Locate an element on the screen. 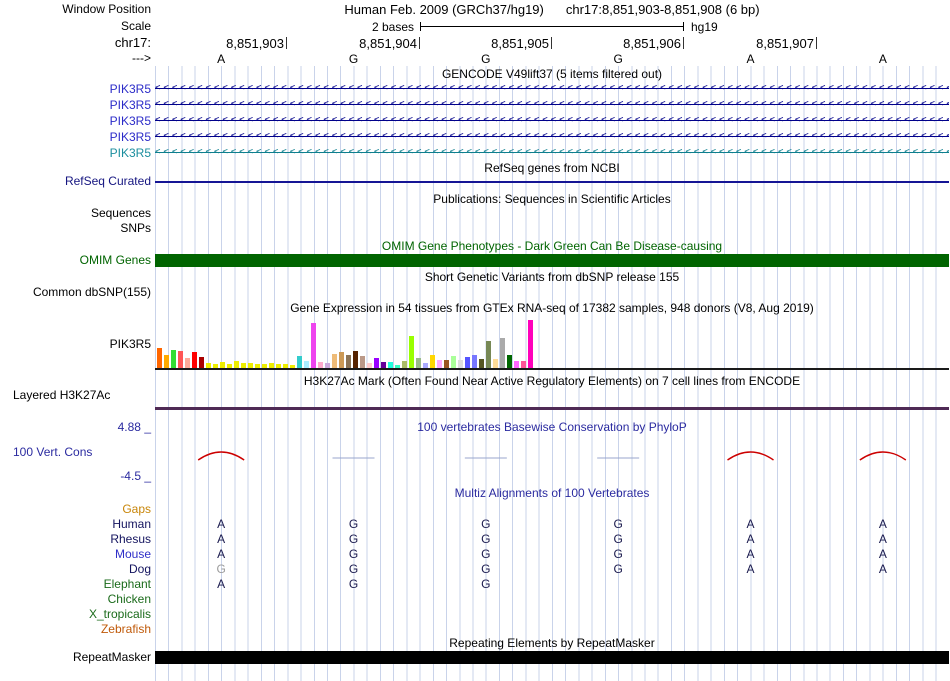 This screenshot has width=950, height=681. gtex-baseline is located at coordinates (552, 369).